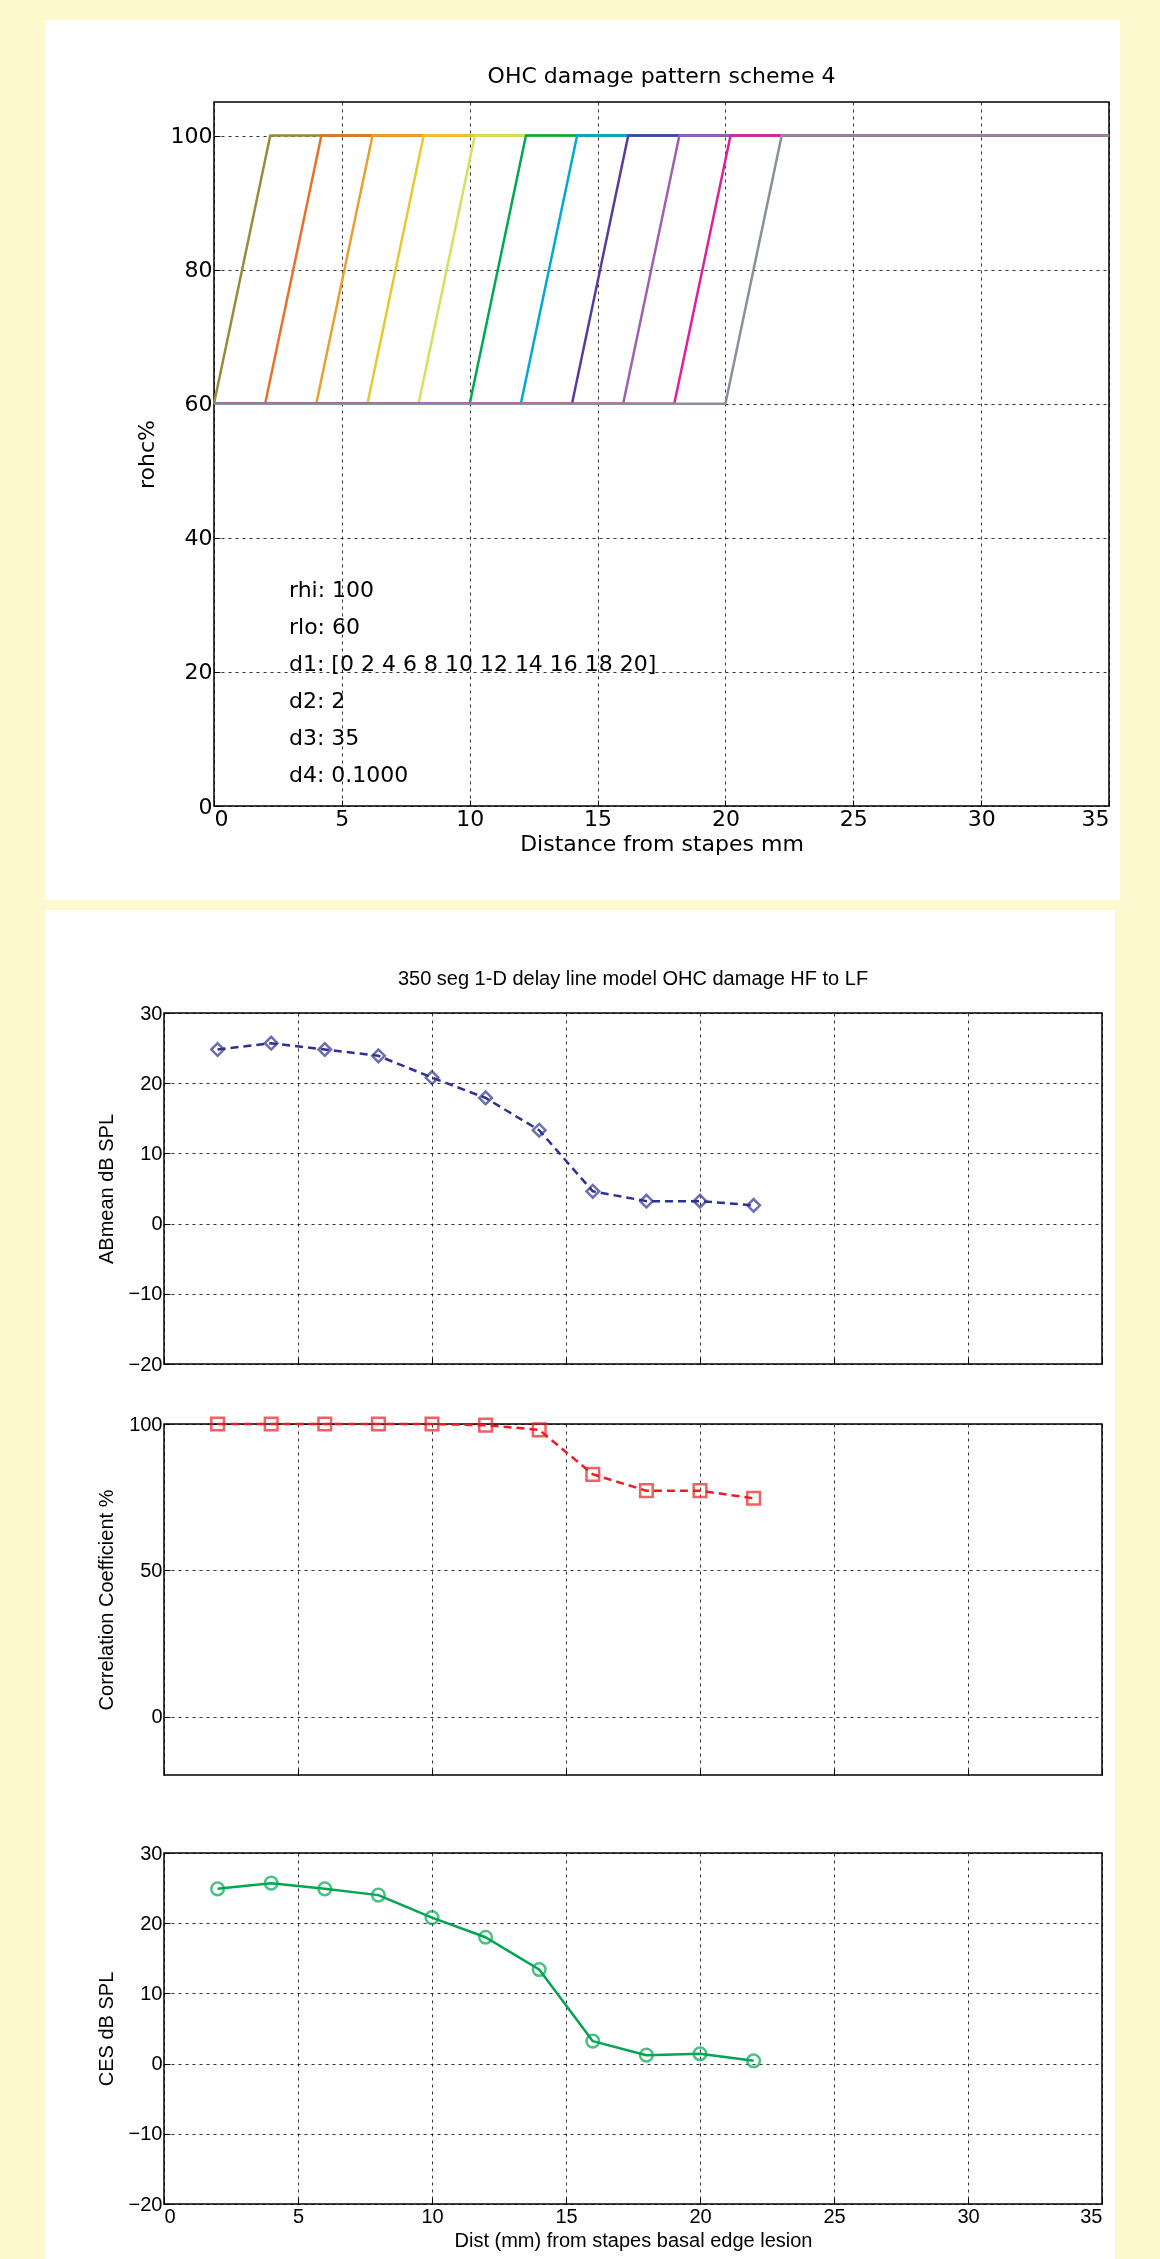 This screenshot has height=2259, width=1160. What do you see at coordinates (662, 843) in the screenshot?
I see `x-axis-title: Distance from stapes mm` at bounding box center [662, 843].